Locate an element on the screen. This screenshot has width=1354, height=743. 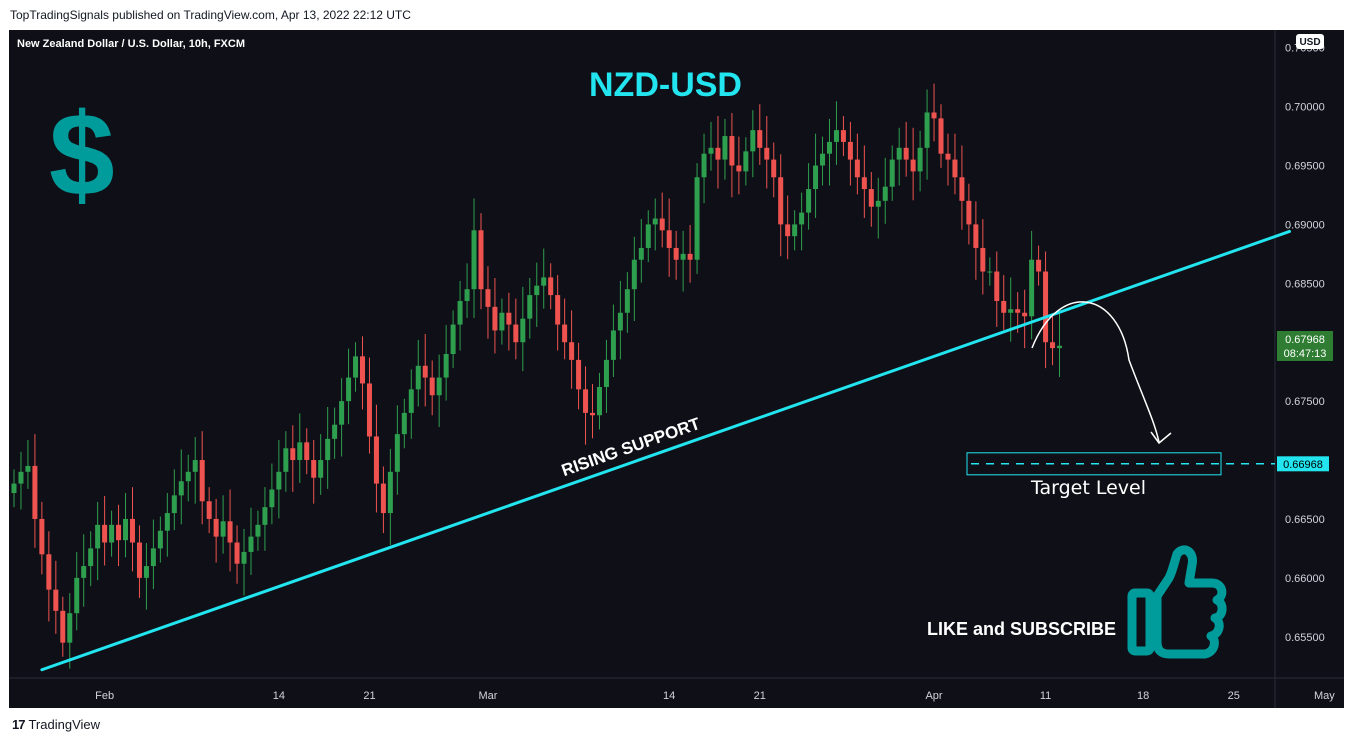
x-tick-label: 18 is located at coordinates (1143, 696).